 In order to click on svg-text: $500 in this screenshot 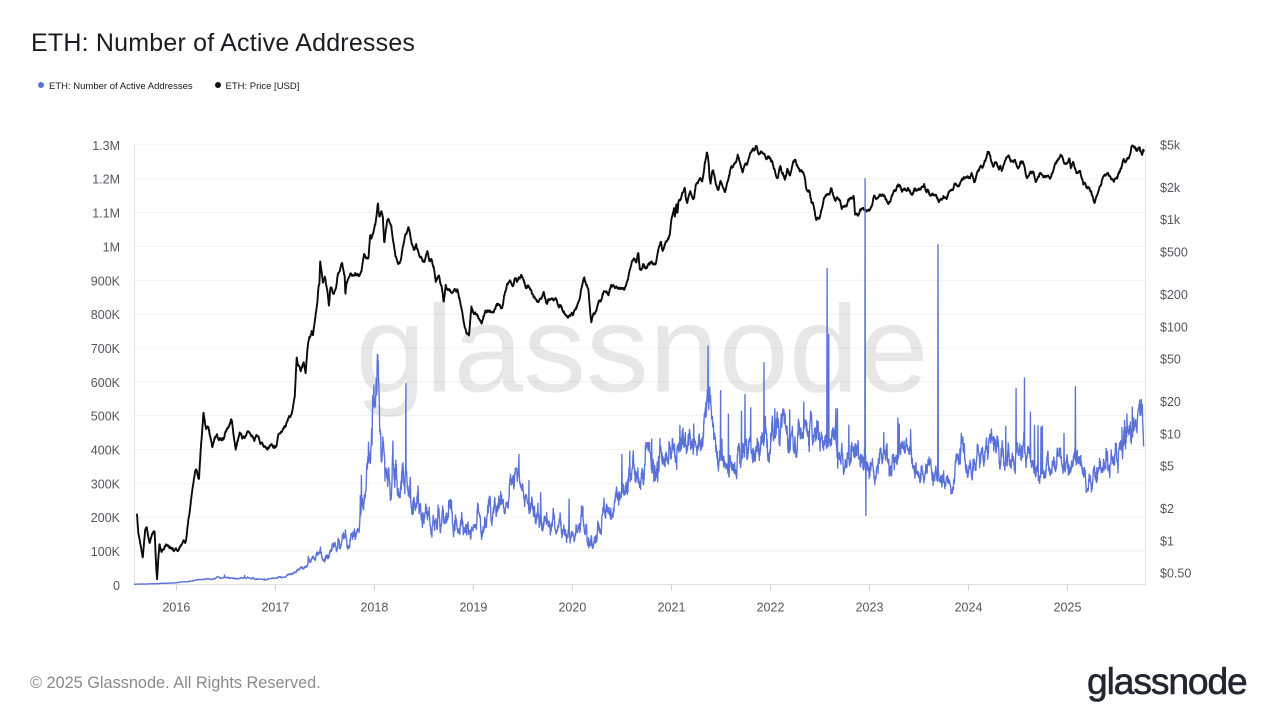, I will do `click(1174, 252)`.